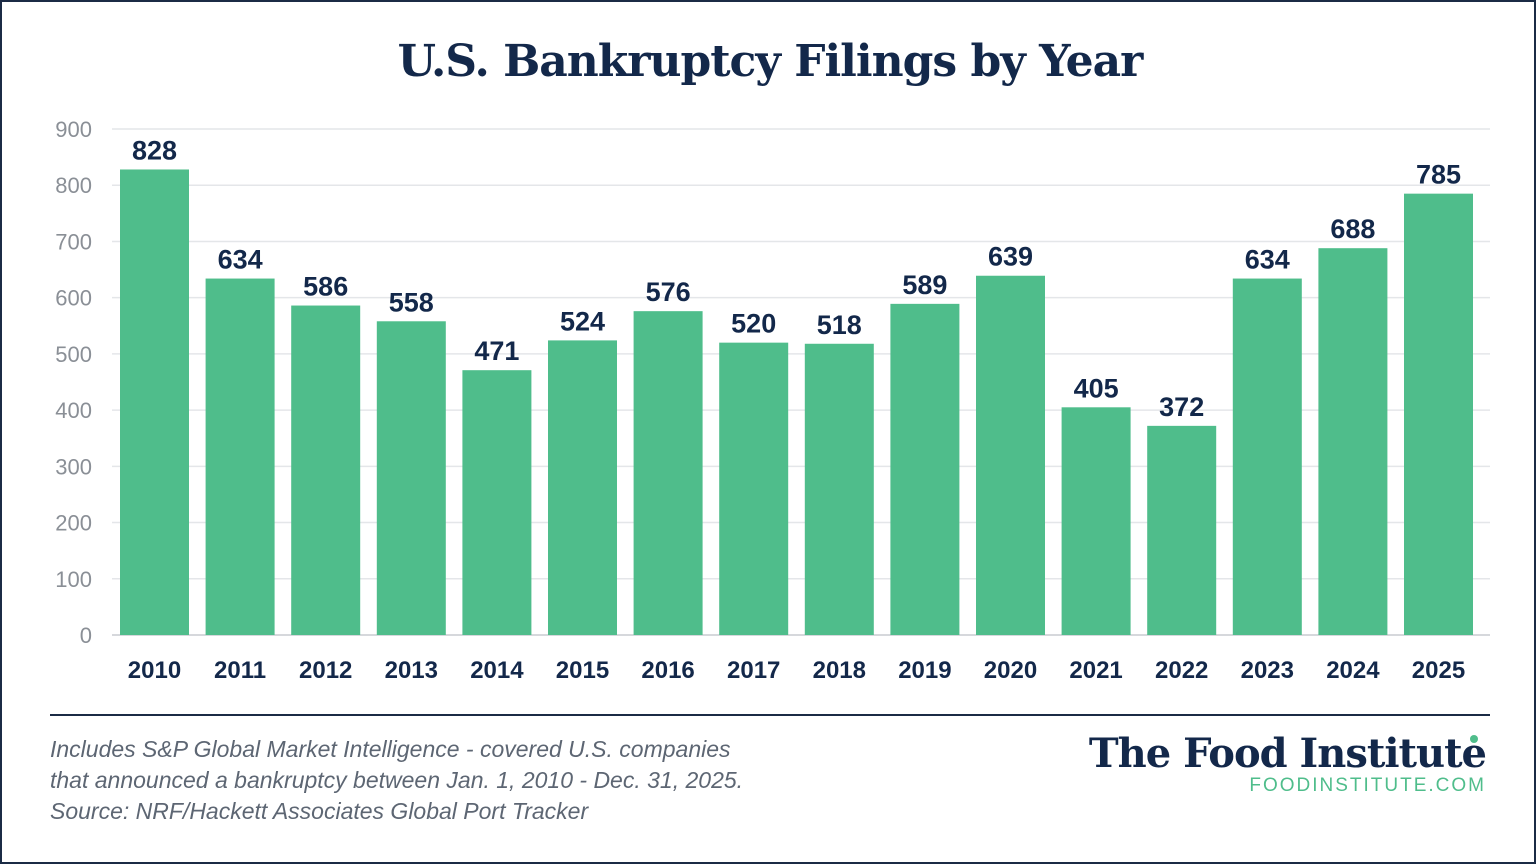  I want to click on y-tick-label: 300, so click(73, 466).